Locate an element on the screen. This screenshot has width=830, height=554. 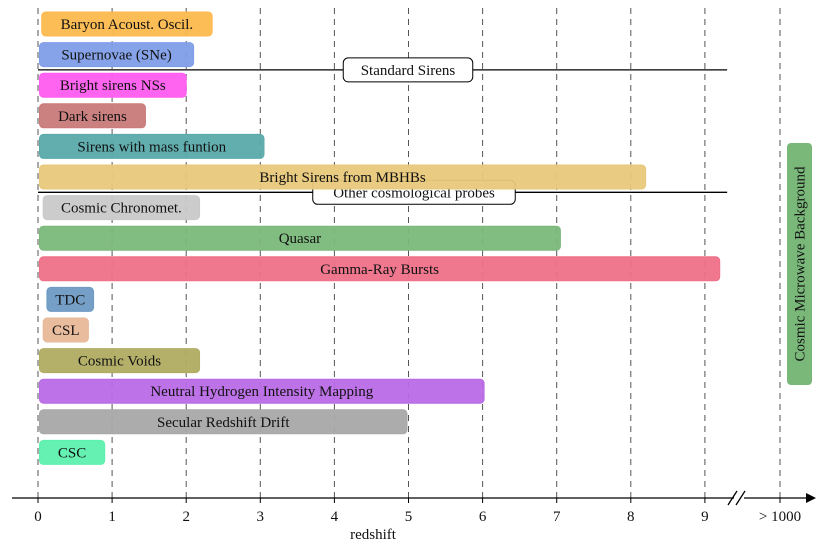
bar-label-3: Dark sirens is located at coordinates (92, 117).